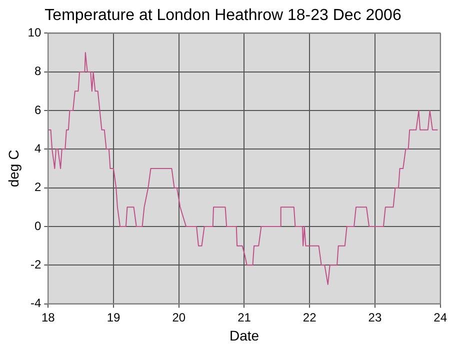  Describe the element at coordinates (375, 317) in the screenshot. I see `x-tick-label: 23` at that location.